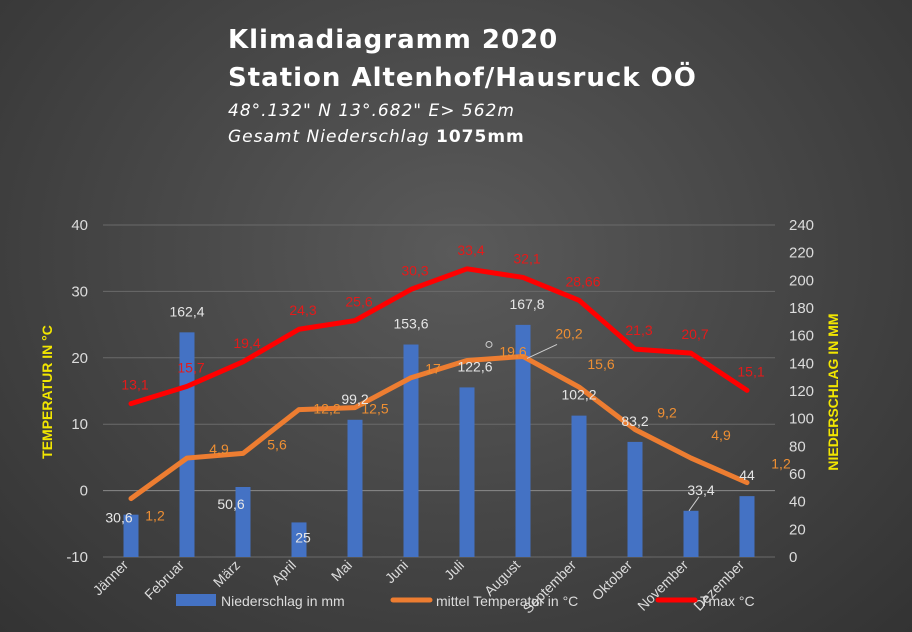 The height and width of the screenshot is (632, 912). Describe the element at coordinates (612, 580) in the screenshot. I see `x-tick-label: Oktober` at that location.